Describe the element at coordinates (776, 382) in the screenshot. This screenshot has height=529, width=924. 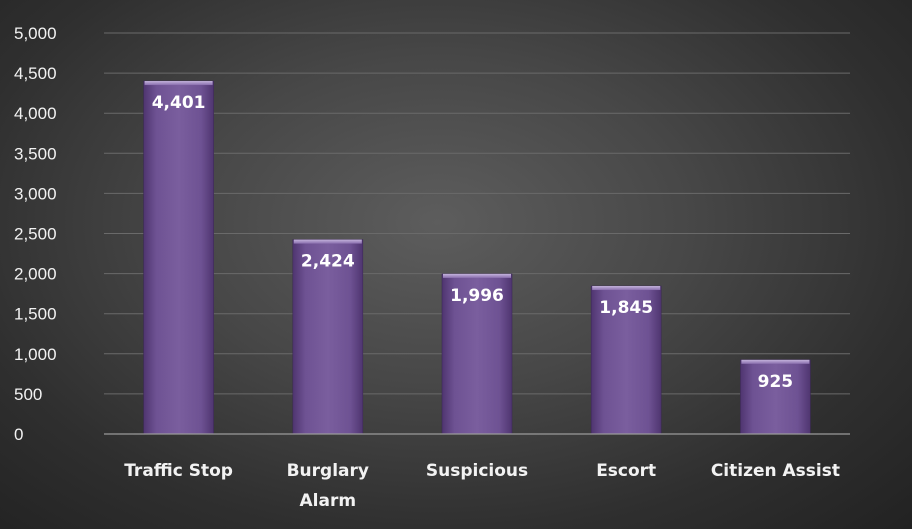
I see `data-label: 925` at that location.